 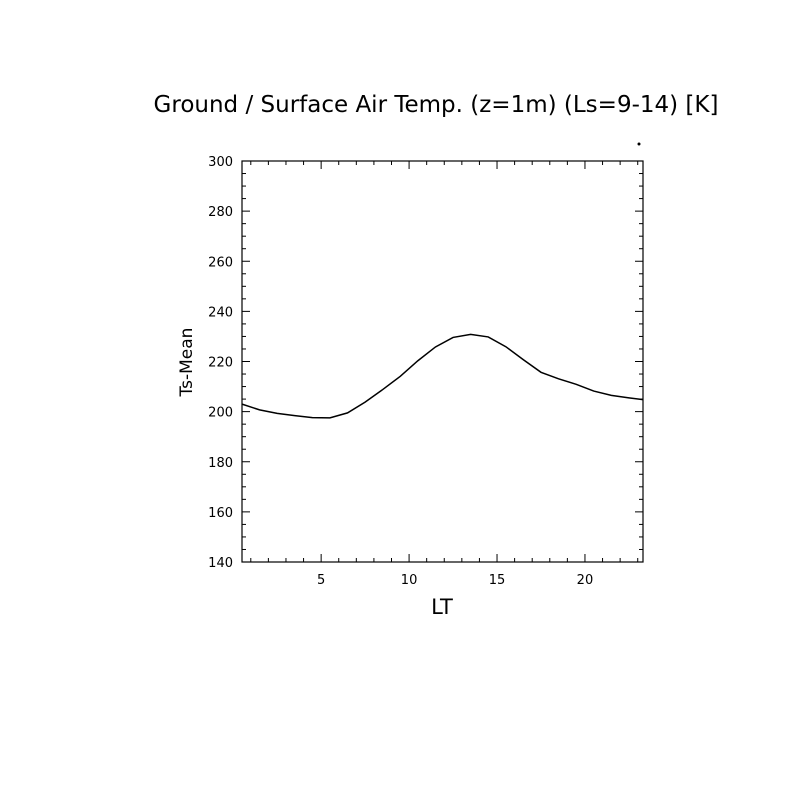 I want to click on y-tick-label: 260, so click(x=220, y=262).